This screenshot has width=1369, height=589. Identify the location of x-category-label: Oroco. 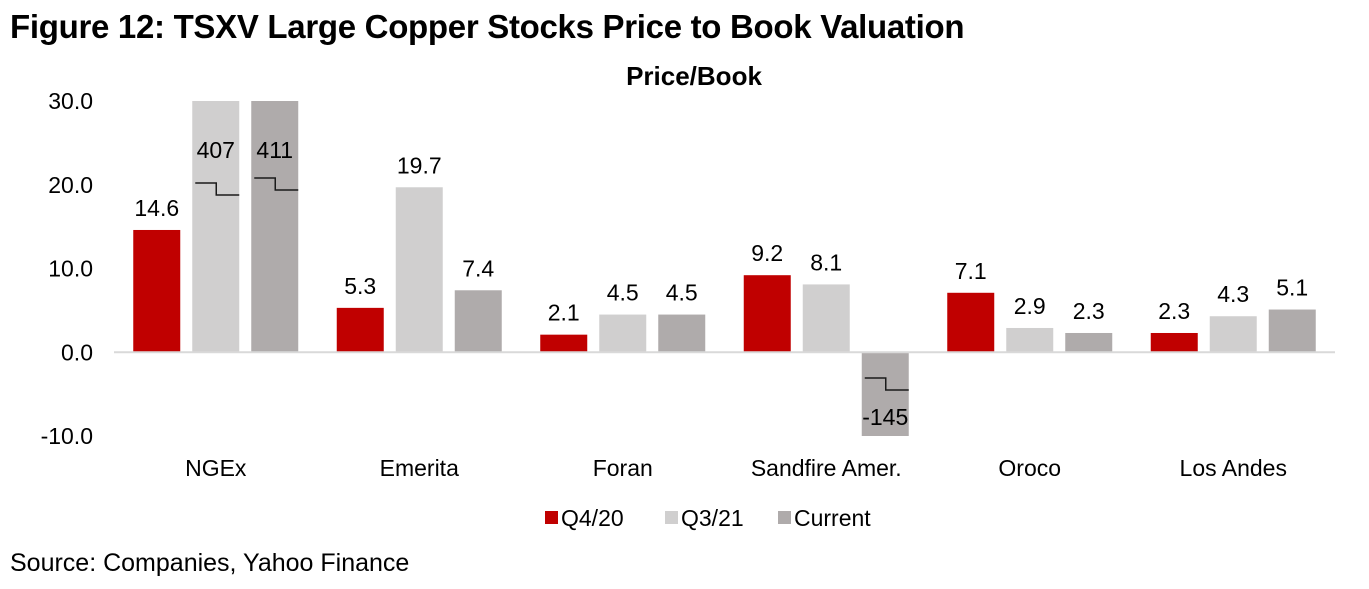
(1029, 468).